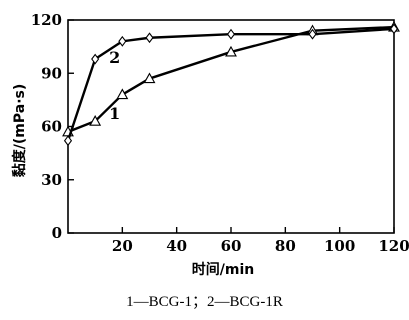 This screenshot has width=409, height=320. I want to click on y-tick-label: 120, so click(46, 20).